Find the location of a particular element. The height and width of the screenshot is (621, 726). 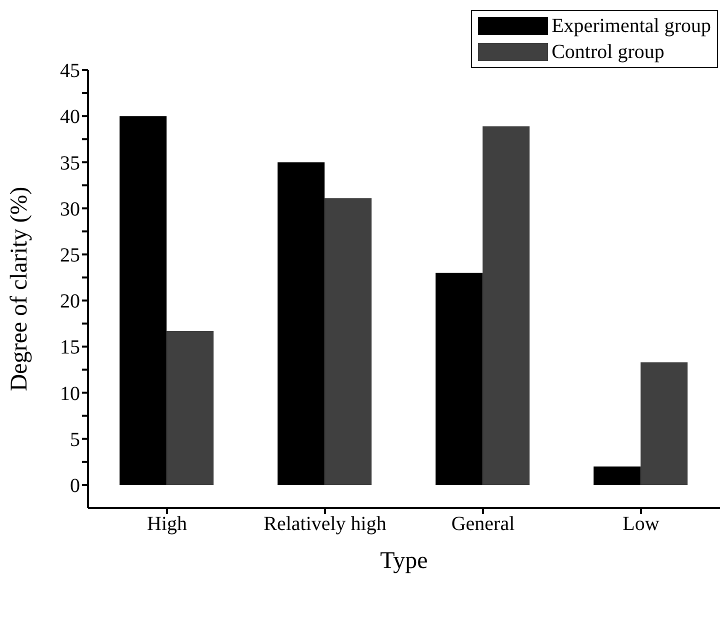

x-tick-label: Relatively high is located at coordinates (325, 524).